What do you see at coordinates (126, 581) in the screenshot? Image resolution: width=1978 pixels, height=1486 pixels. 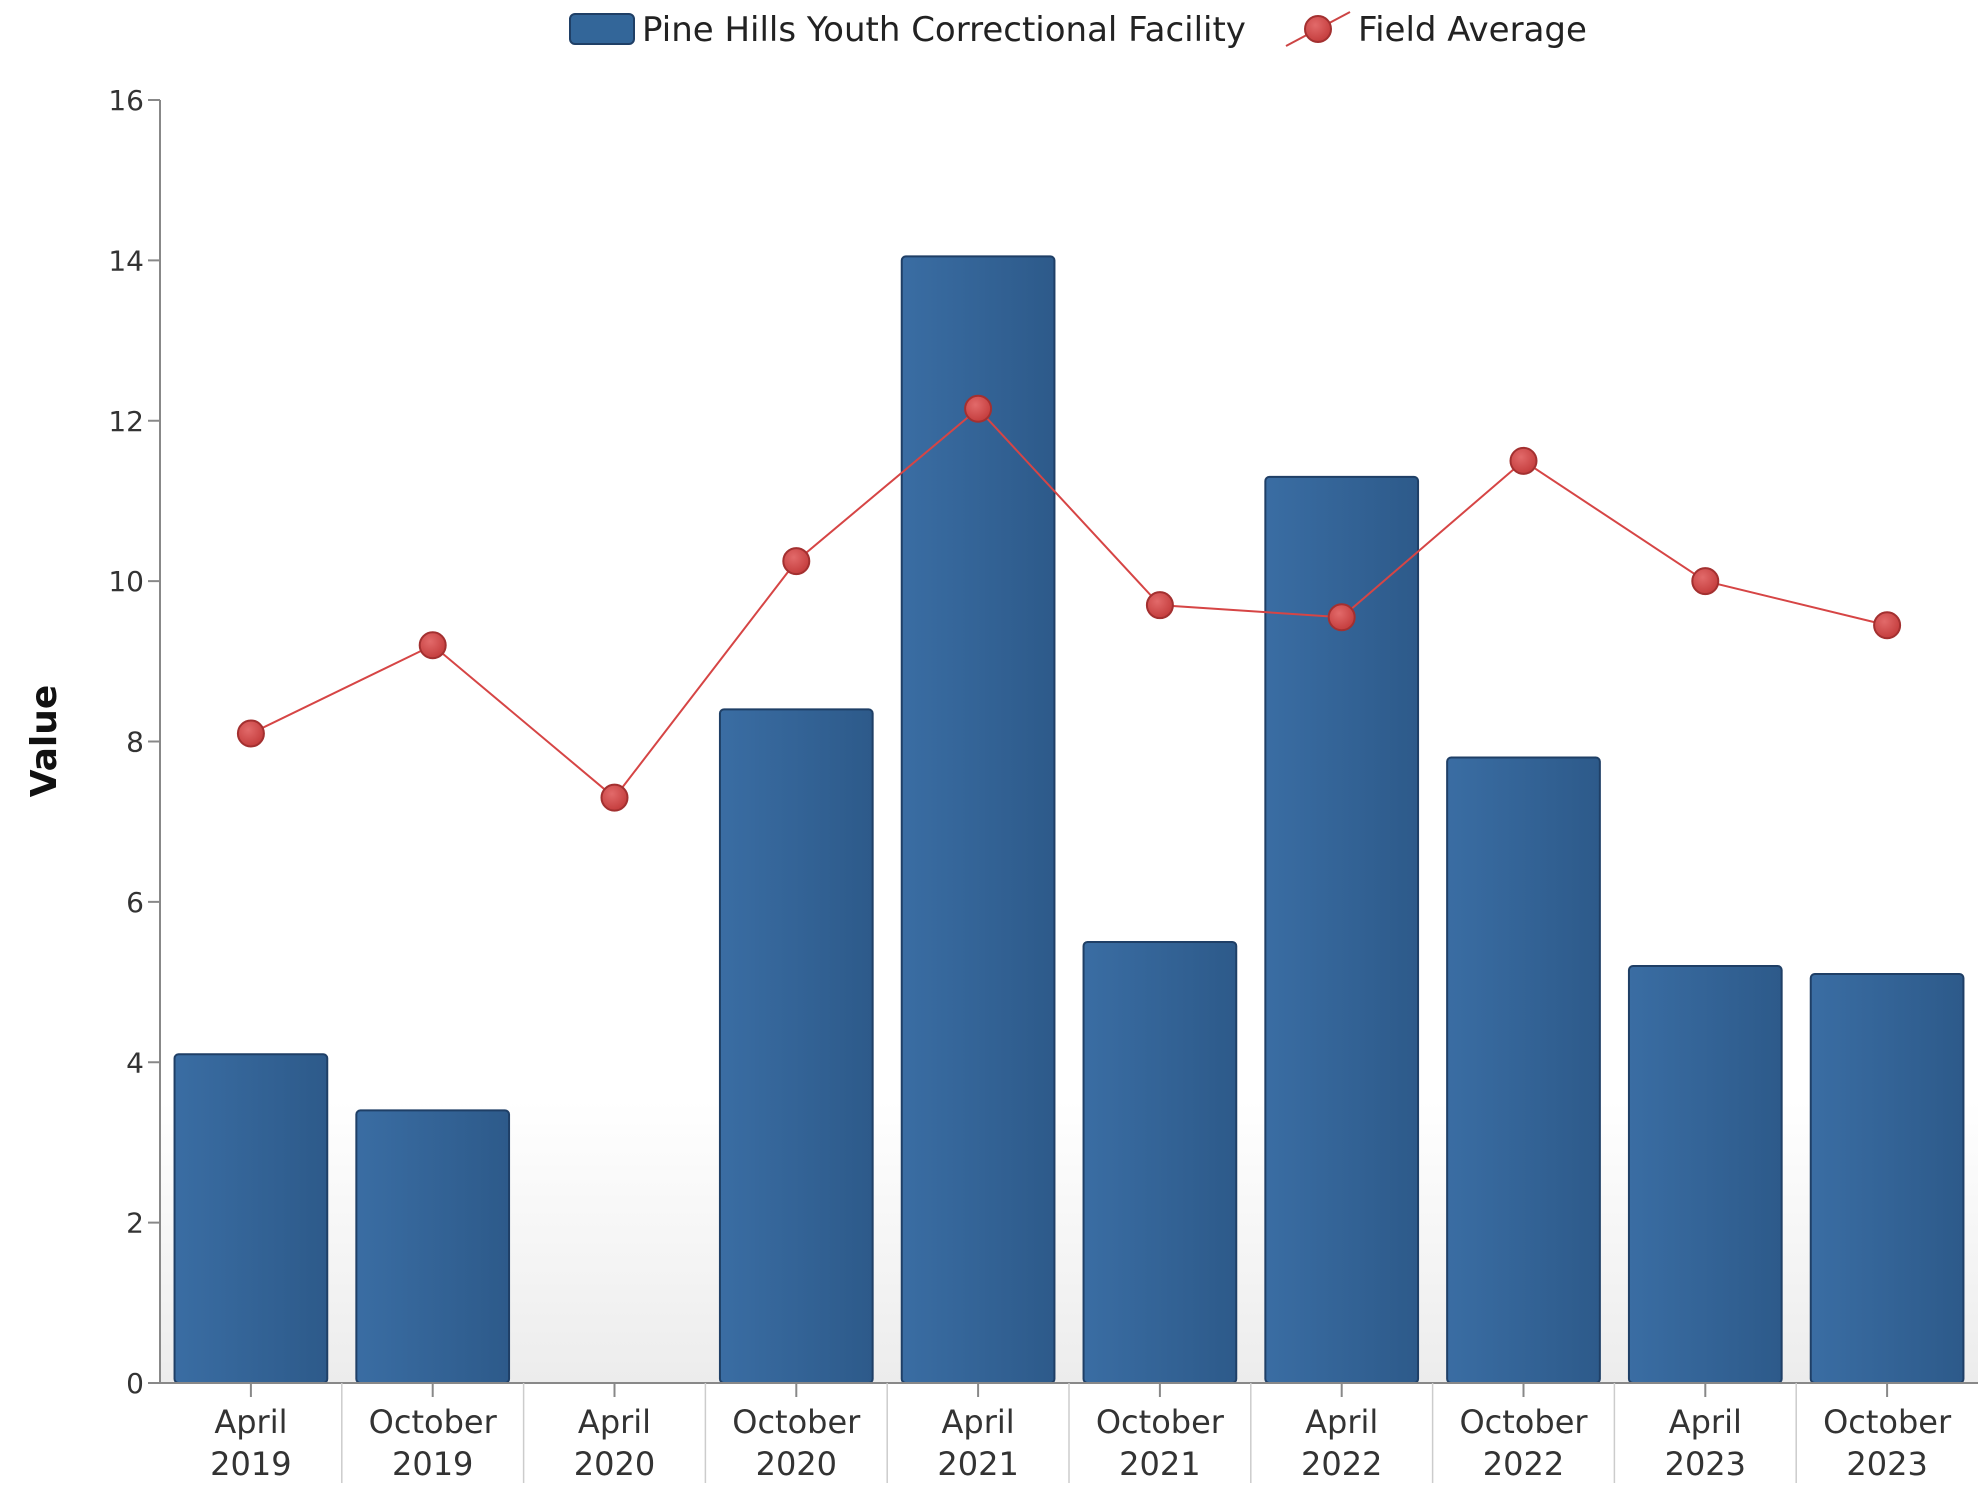 I see `y-tick-label: 10` at bounding box center [126, 581].